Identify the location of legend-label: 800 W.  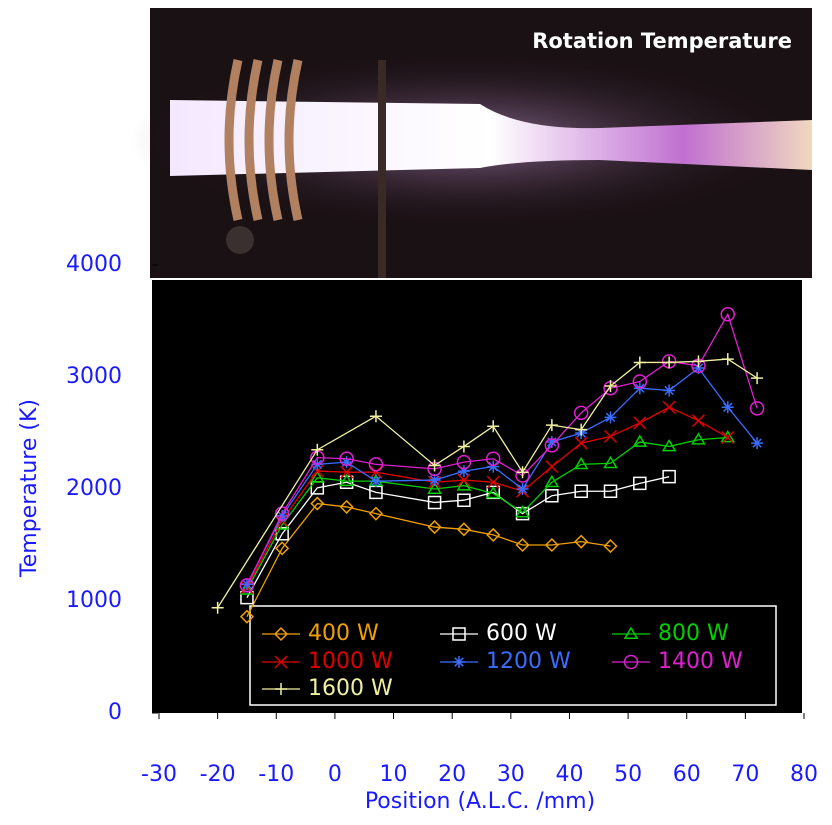
(693, 633).